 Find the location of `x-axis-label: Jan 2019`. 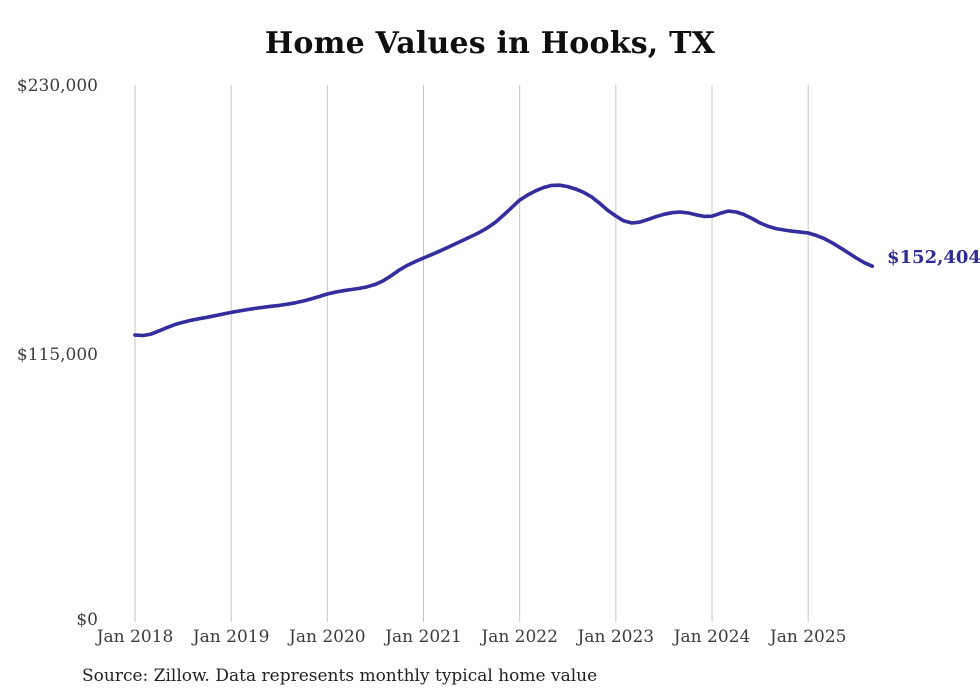

x-axis-label: Jan 2019 is located at coordinates (231, 637).